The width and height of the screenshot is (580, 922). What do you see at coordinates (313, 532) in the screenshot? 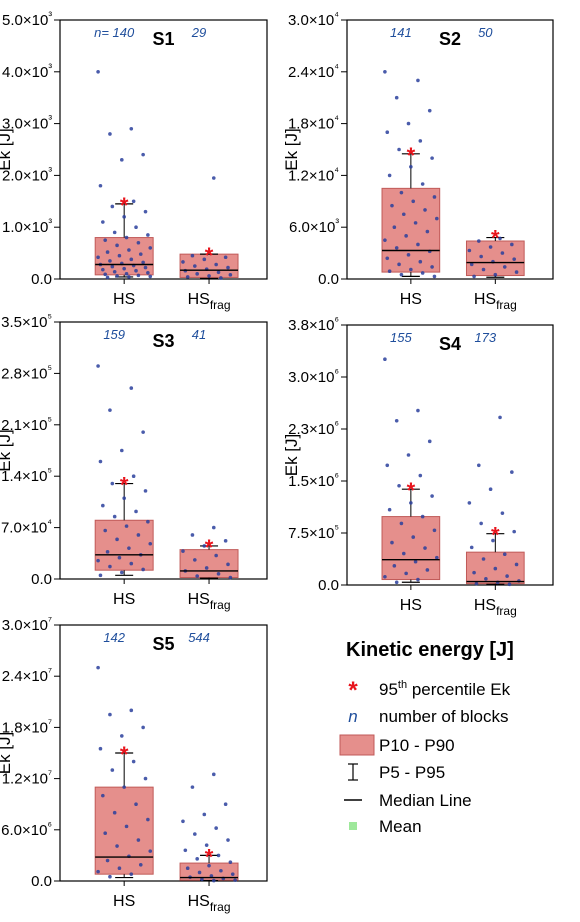
I see `y-tick-label: 7.5×10⁵` at bounding box center [313, 532].